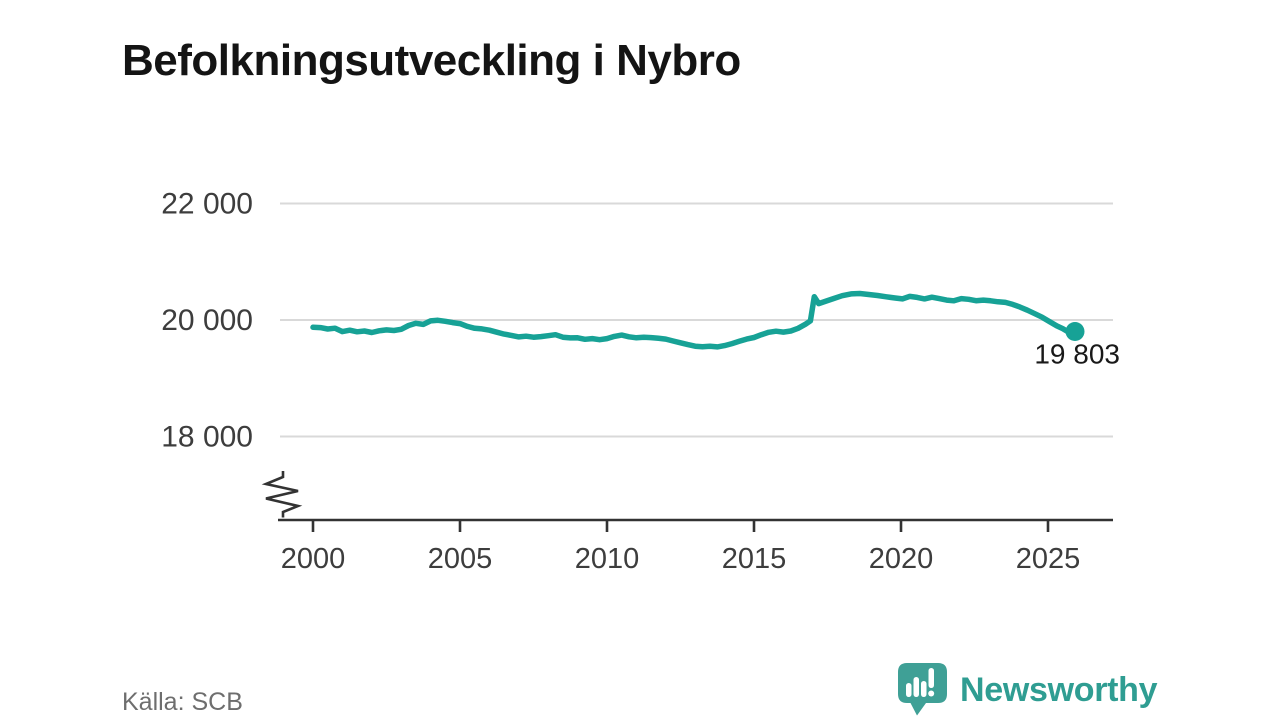  I want to click on newsworthy-wordmark: Newsworthy, so click(1059, 690).